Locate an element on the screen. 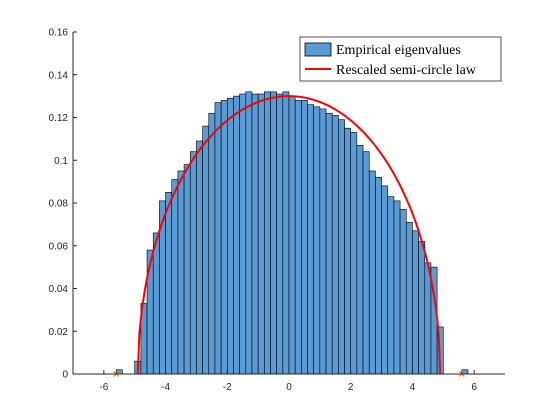 This screenshot has width=560, height=420. y-tick-label: 0.04 is located at coordinates (59, 289).